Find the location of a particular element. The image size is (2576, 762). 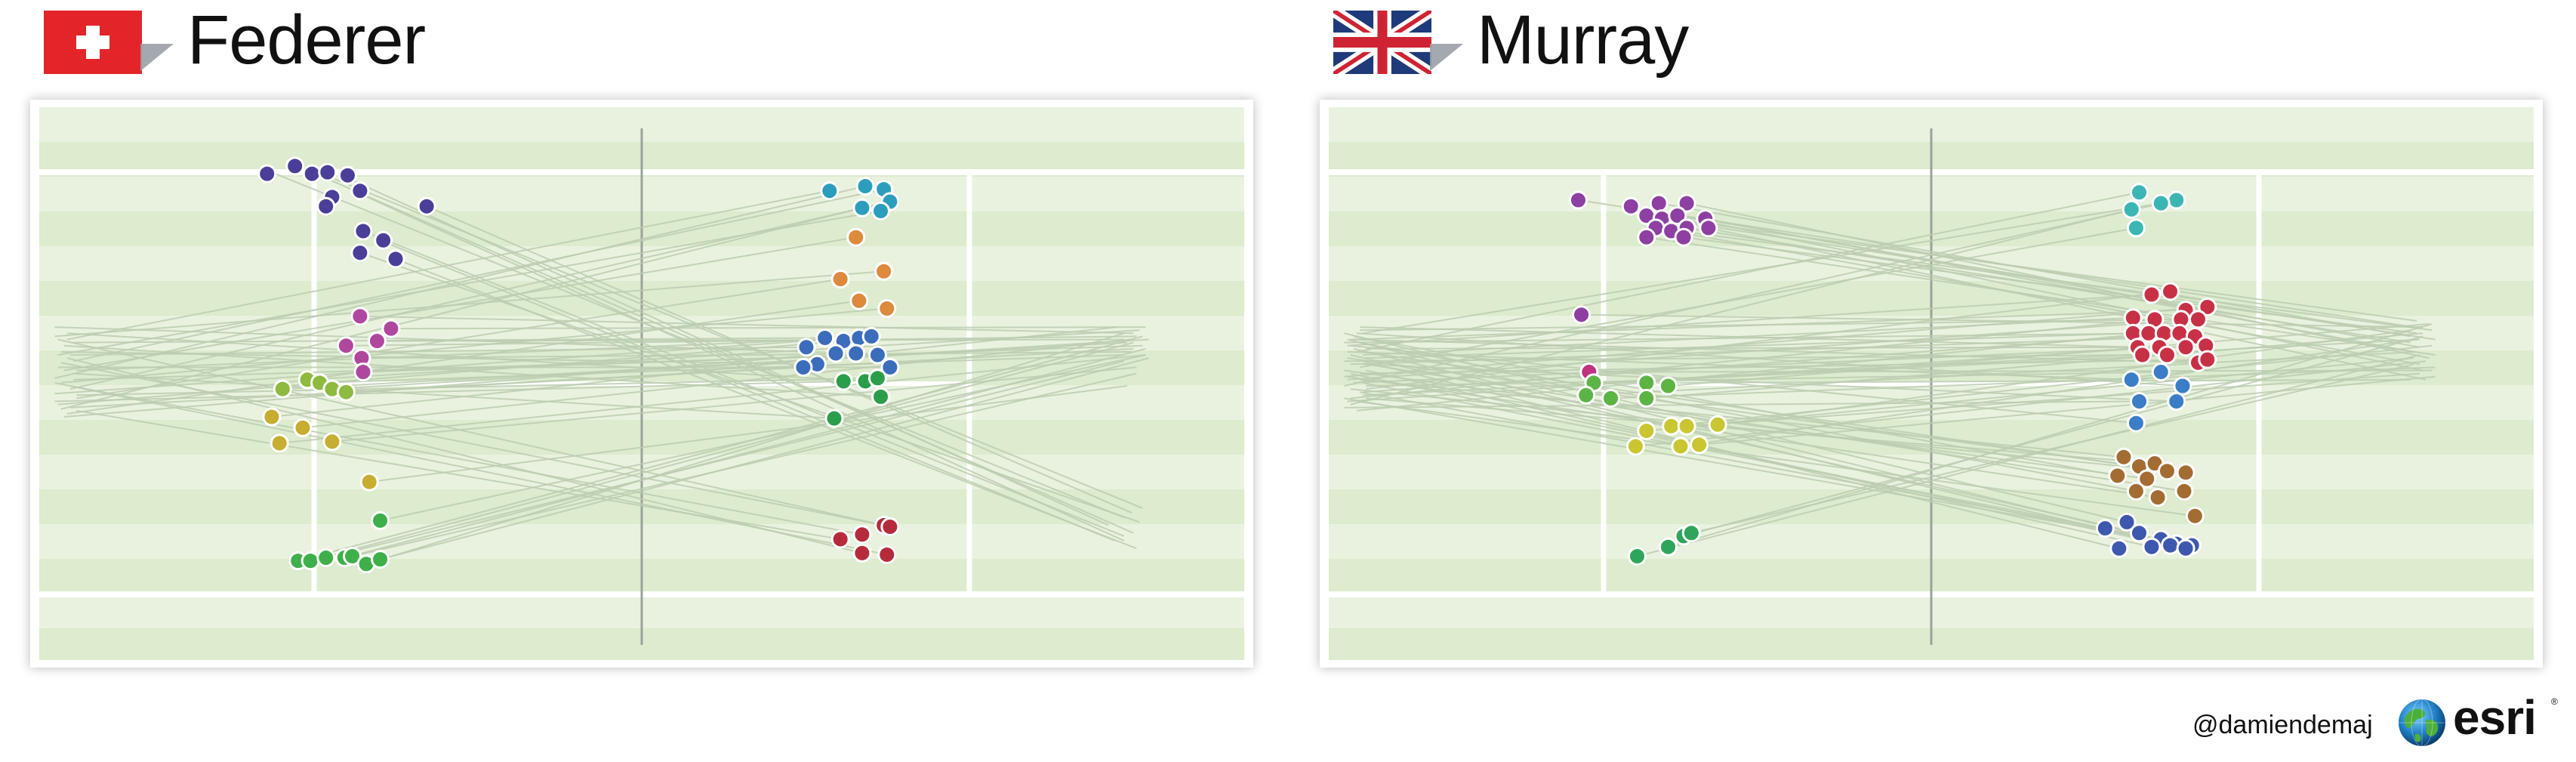

esri-logo: esri ® is located at coordinates (2480, 721).